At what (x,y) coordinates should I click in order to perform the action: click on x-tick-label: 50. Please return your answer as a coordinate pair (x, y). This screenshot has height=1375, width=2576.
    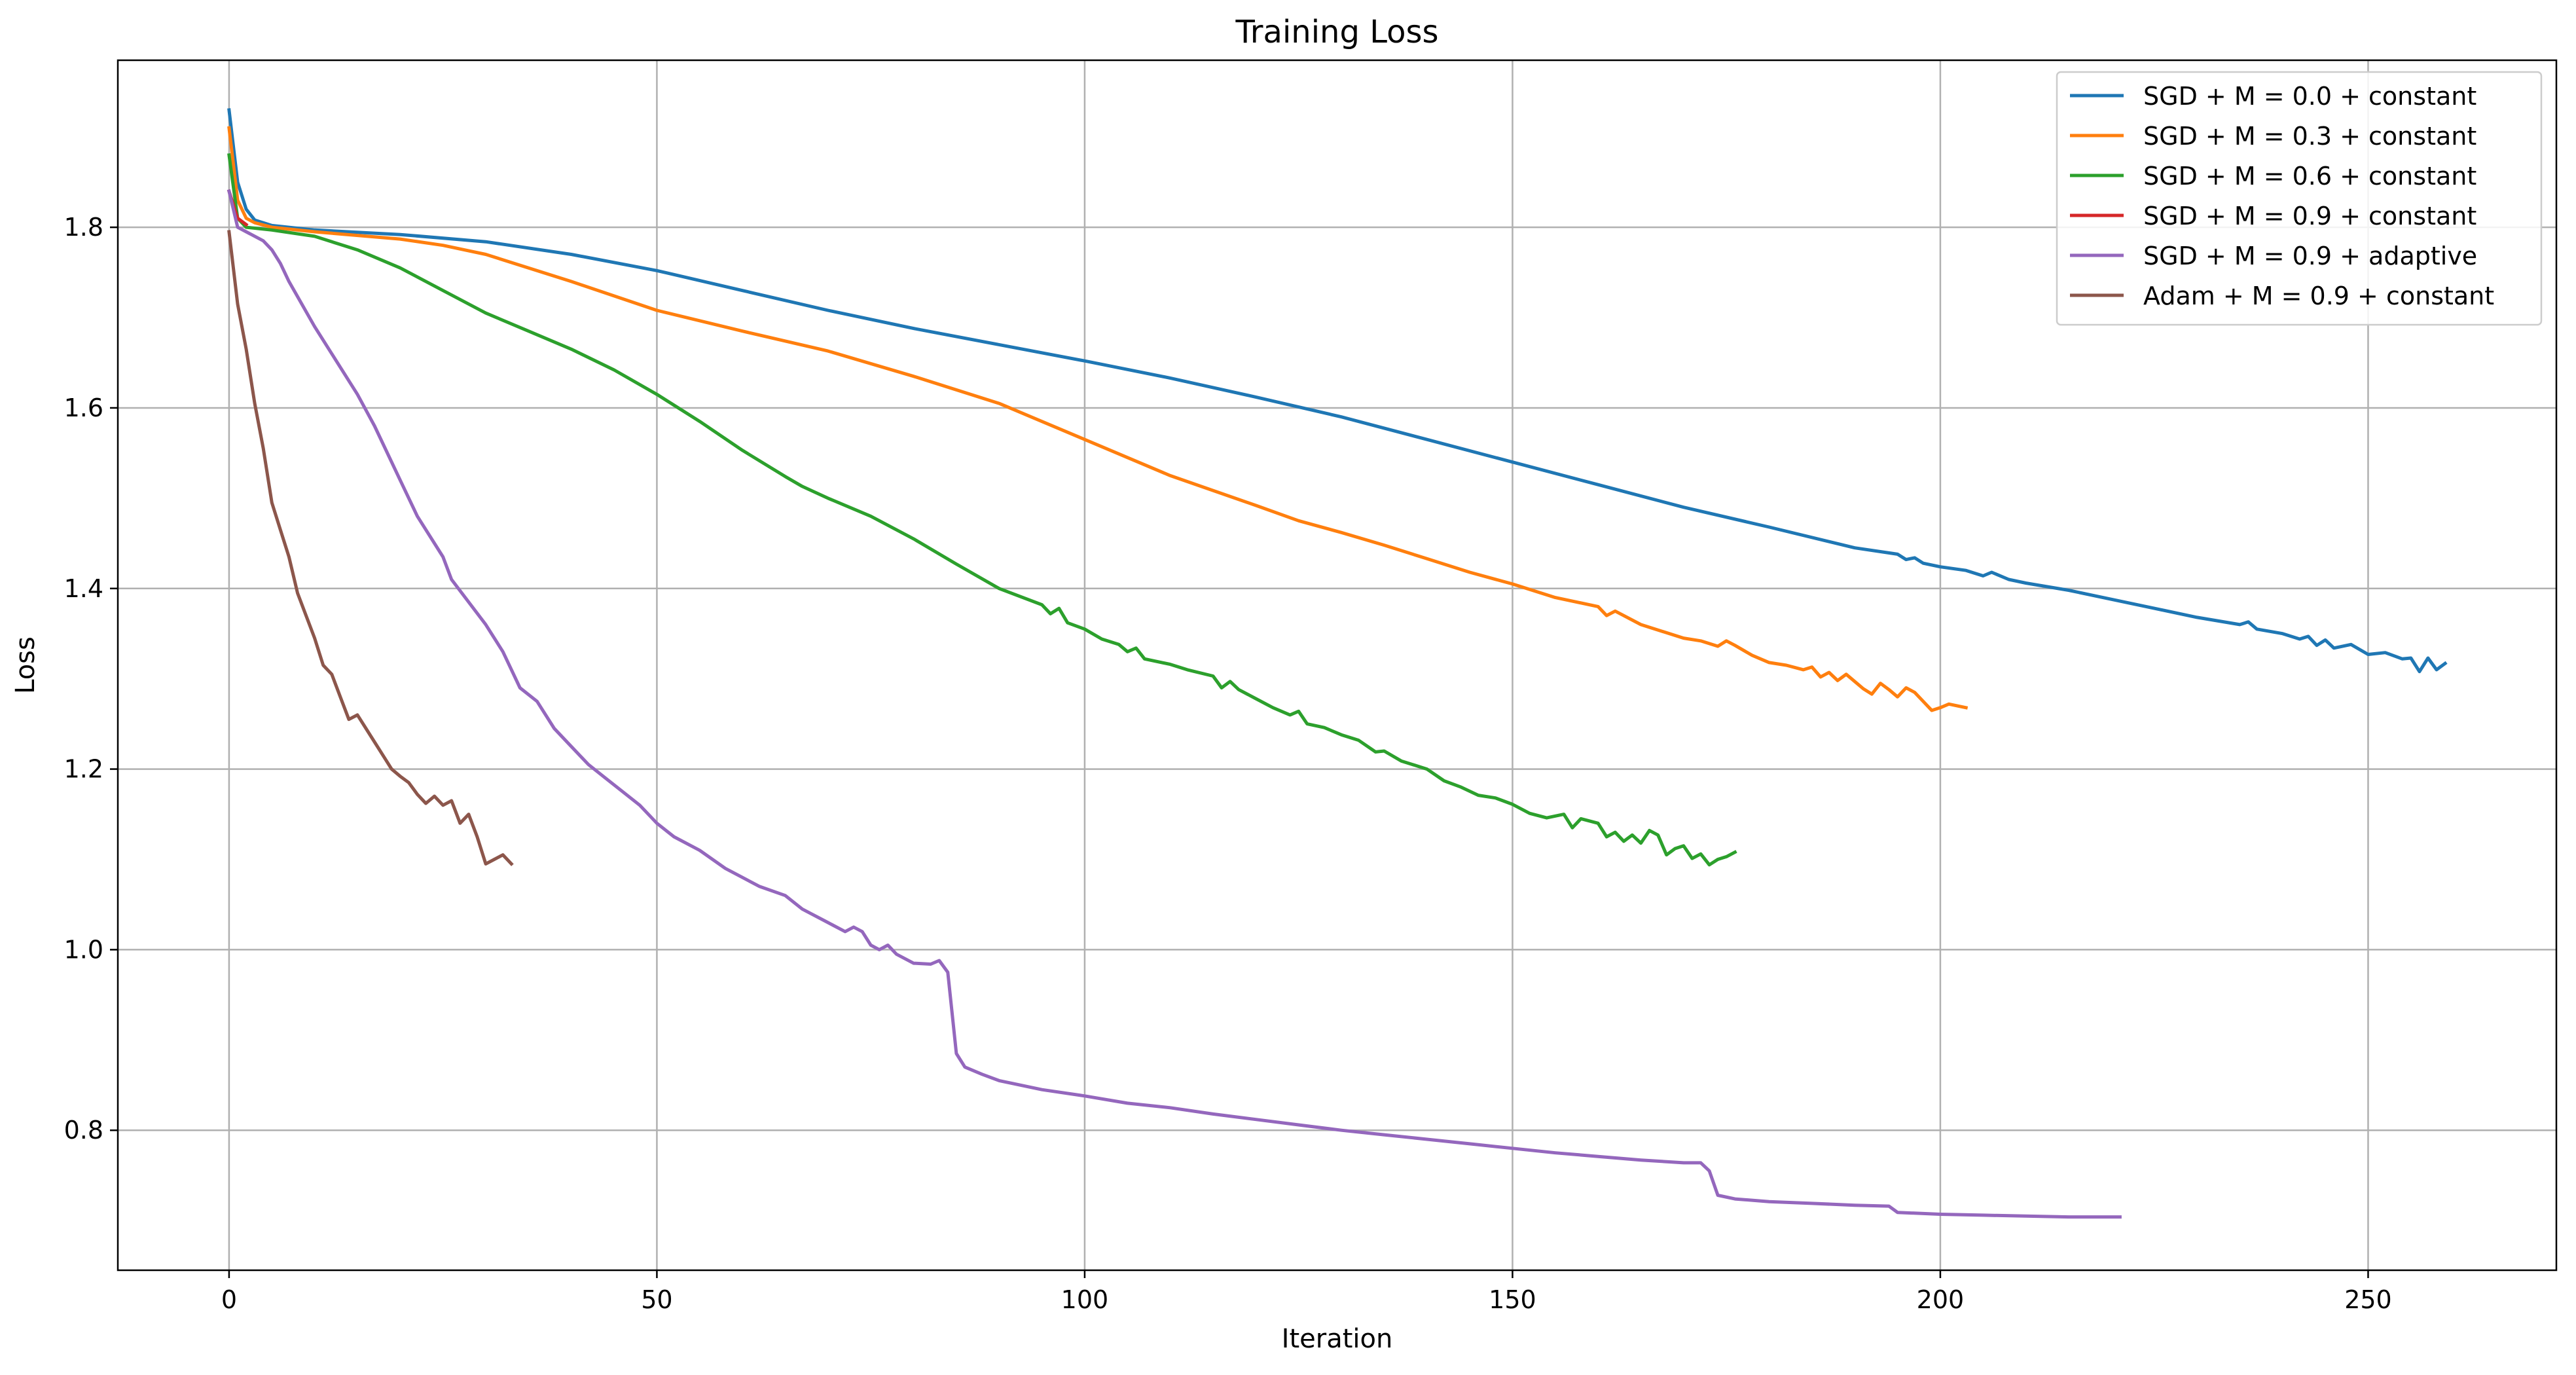
    Looking at the image, I should click on (656, 1299).